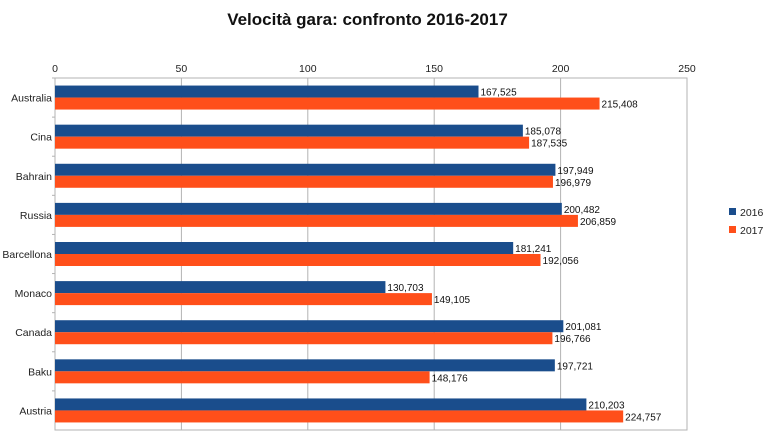 The height and width of the screenshot is (446, 767). I want to click on bar-2016-austria, so click(321, 404).